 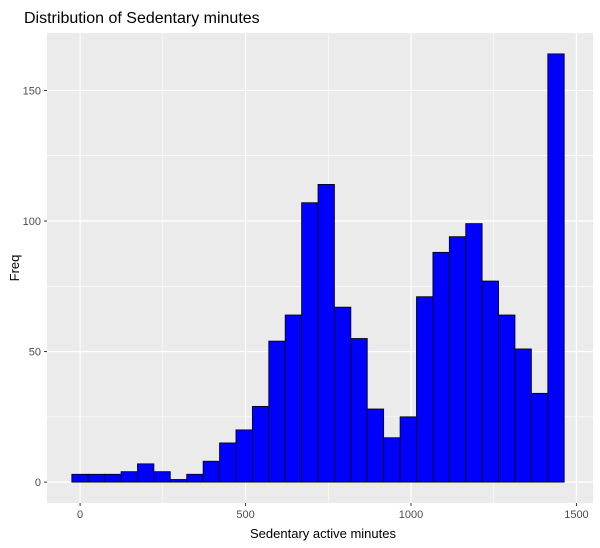 I want to click on x-axis: 0 500 1000 1500, so click(x=333, y=512).